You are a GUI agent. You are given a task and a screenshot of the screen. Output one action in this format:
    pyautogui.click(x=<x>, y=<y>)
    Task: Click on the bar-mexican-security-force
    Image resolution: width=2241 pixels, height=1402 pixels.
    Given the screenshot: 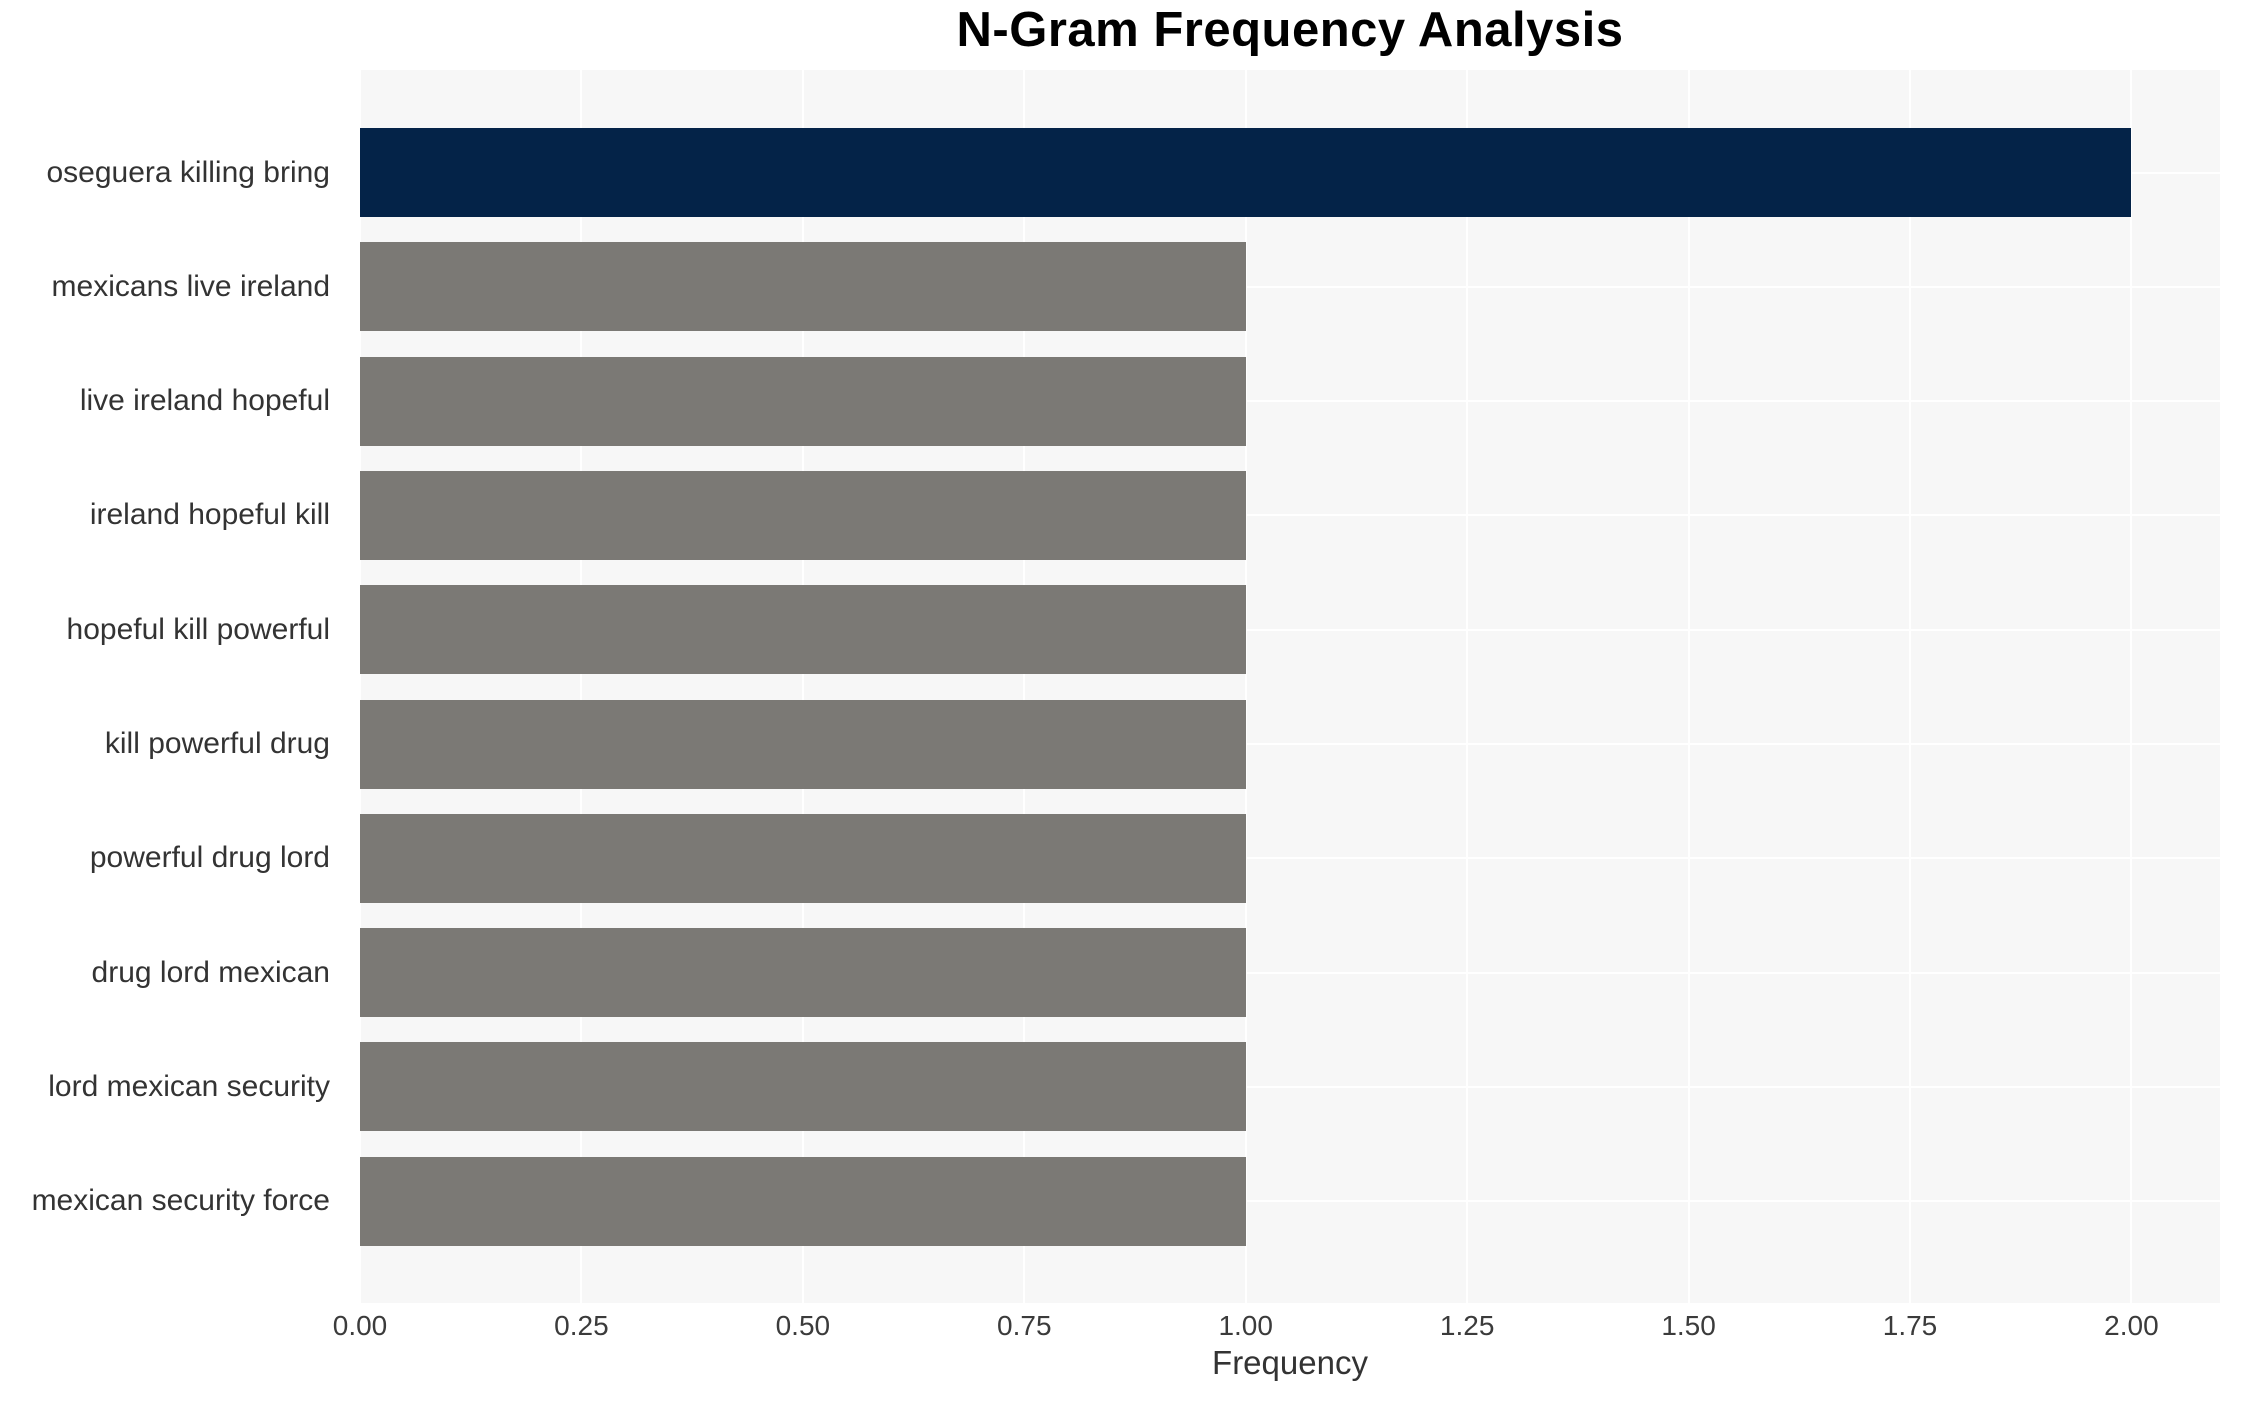 What is the action you would take?
    pyautogui.click(x=803, y=1201)
    